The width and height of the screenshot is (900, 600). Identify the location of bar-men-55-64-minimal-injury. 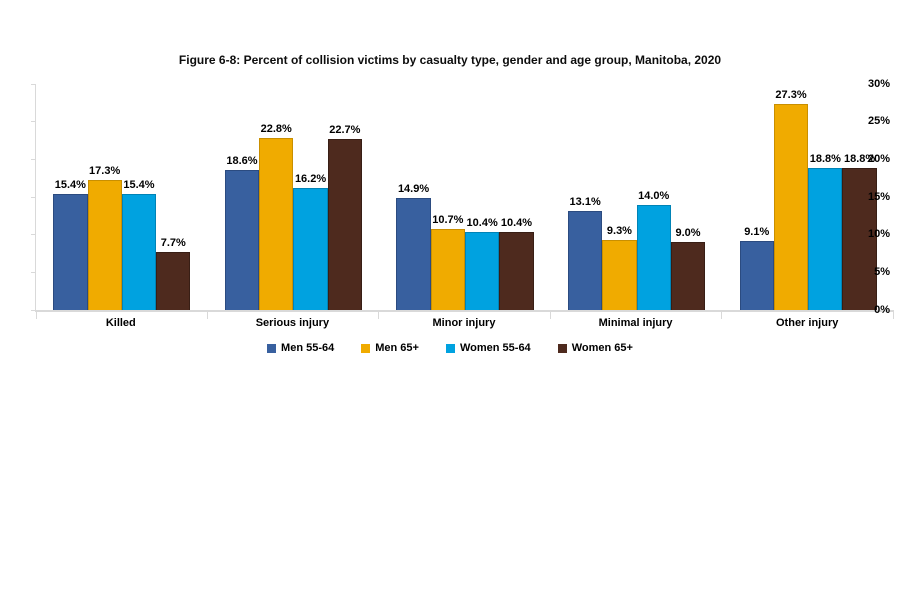
(585, 260).